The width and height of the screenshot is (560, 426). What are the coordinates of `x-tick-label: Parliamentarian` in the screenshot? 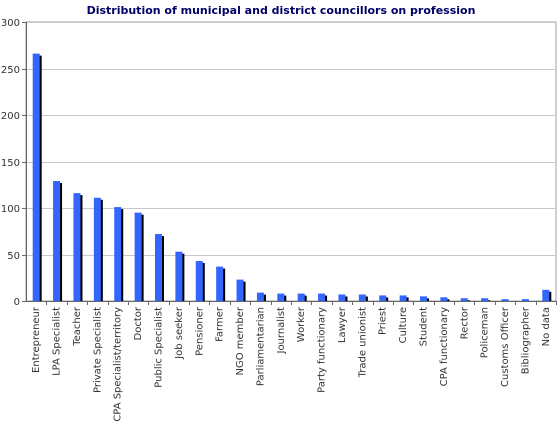 It's located at (260, 346).